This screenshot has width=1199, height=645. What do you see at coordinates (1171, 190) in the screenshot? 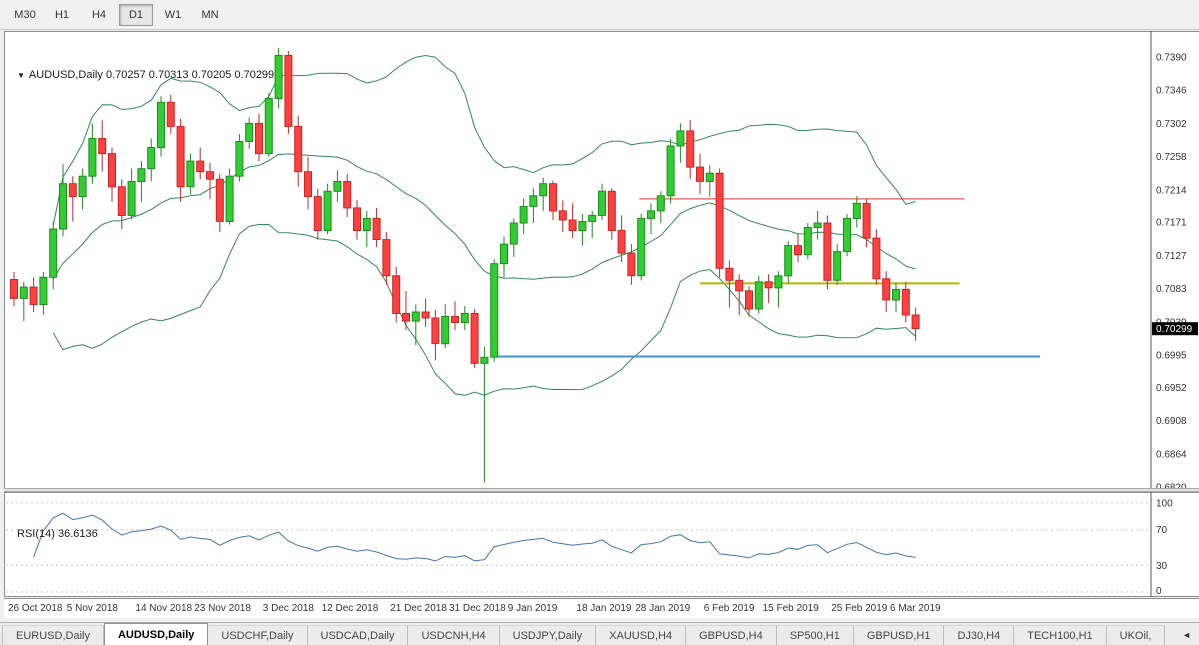
I see `svg-text: 0.7214` at bounding box center [1171, 190].